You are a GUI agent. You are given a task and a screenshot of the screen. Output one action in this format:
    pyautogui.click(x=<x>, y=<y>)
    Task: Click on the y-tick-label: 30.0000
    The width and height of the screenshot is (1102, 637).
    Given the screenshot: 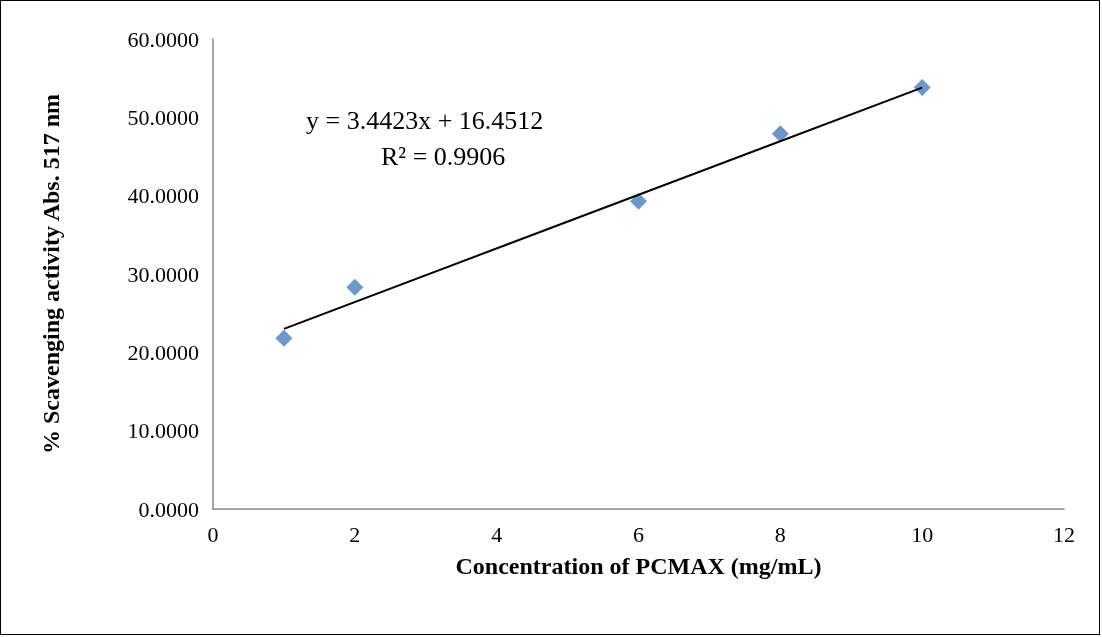 What is the action you would take?
    pyautogui.click(x=163, y=274)
    